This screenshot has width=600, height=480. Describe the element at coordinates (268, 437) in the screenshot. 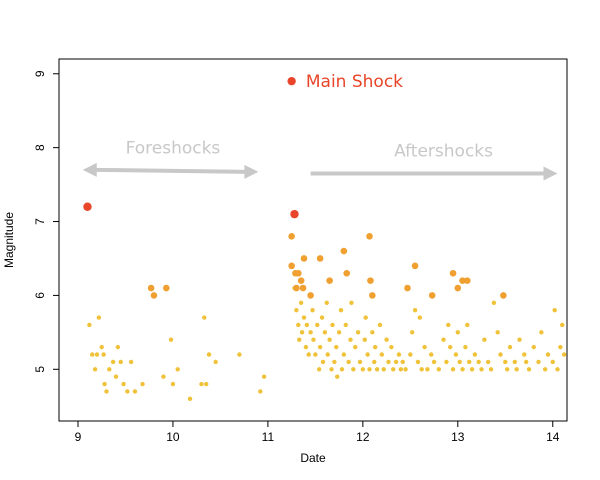

I see `x-tick-label: 11` at that location.